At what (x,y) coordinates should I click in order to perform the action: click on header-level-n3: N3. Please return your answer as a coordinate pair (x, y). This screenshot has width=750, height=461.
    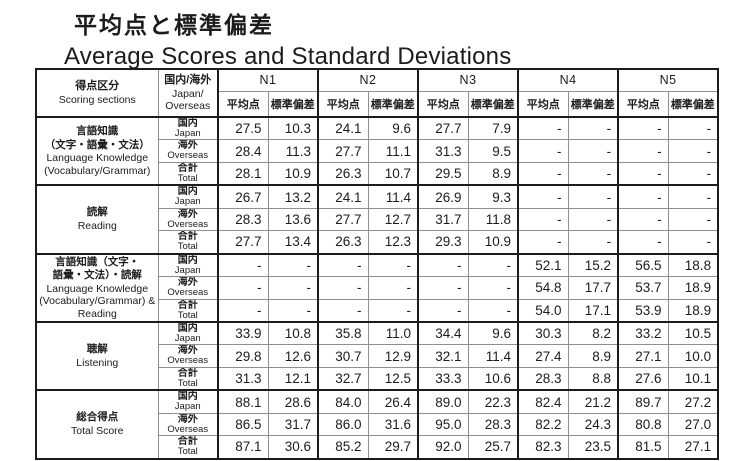
    Looking at the image, I should click on (468, 80).